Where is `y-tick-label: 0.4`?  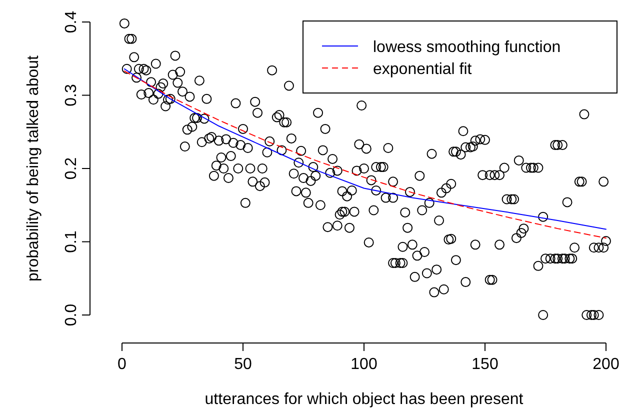
y-tick-label: 0.4 is located at coordinates (71, 22).